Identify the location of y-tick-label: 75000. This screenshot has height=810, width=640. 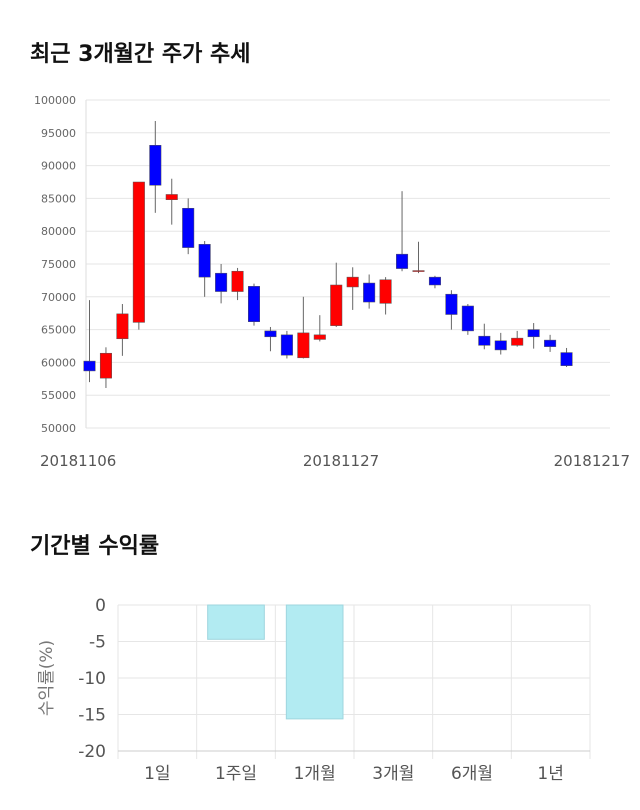
(58, 264).